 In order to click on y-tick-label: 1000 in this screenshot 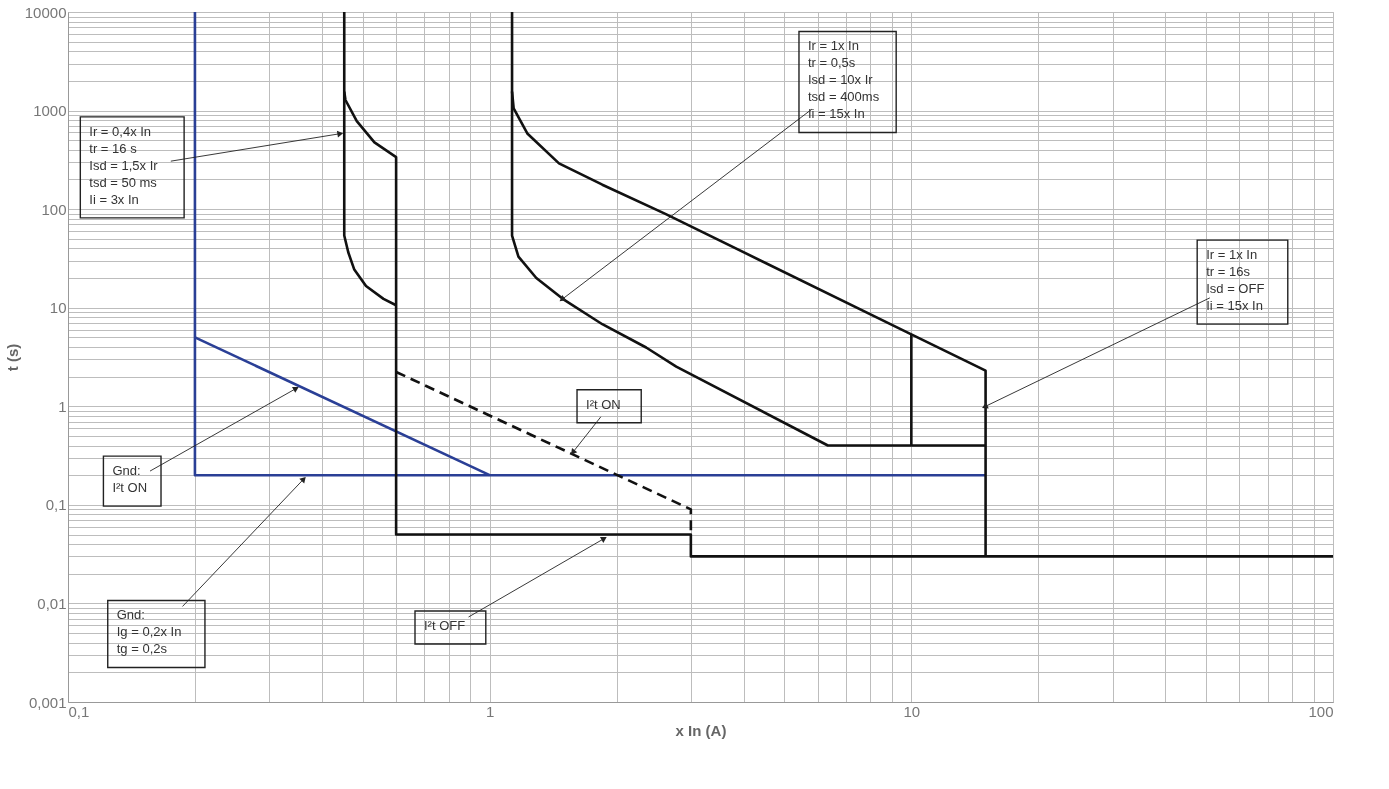, I will do `click(50, 111)`.